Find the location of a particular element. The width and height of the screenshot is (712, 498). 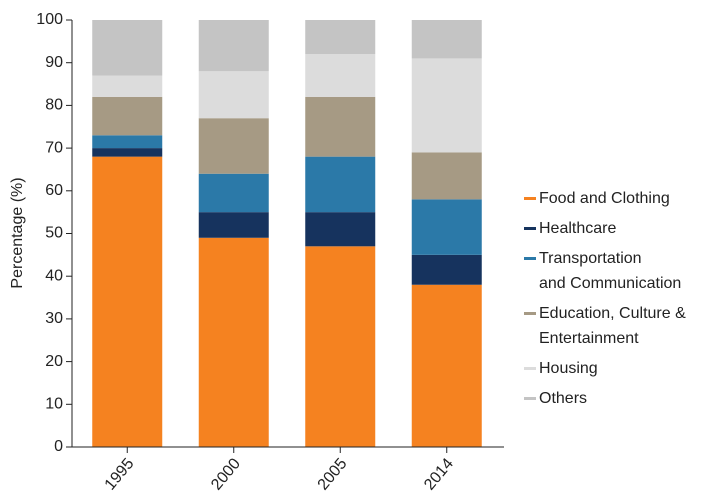

legend-item: Food and Clothing is located at coordinates (605, 198).